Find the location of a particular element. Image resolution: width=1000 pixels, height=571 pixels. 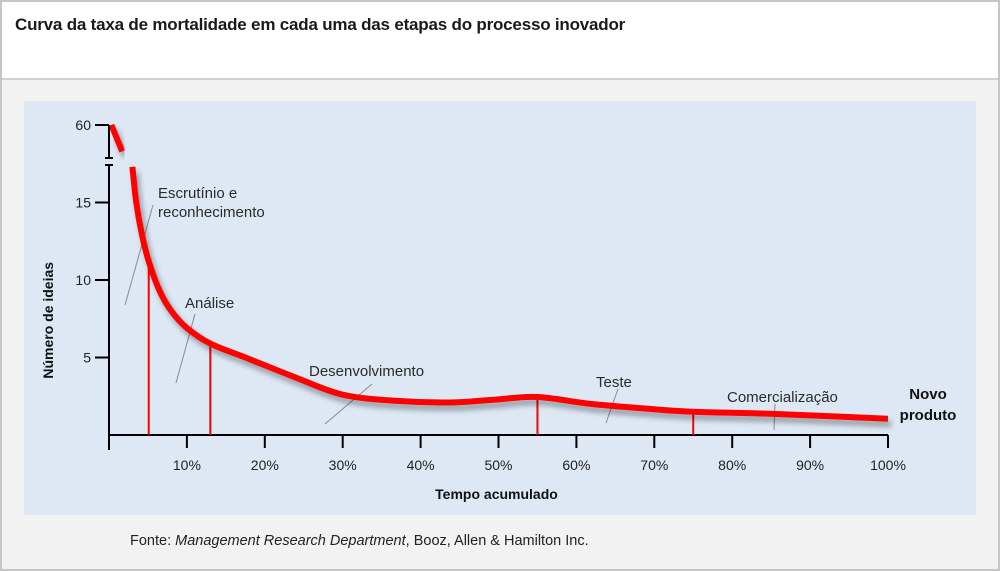

y-tick-label: 60 is located at coordinates (83, 125).